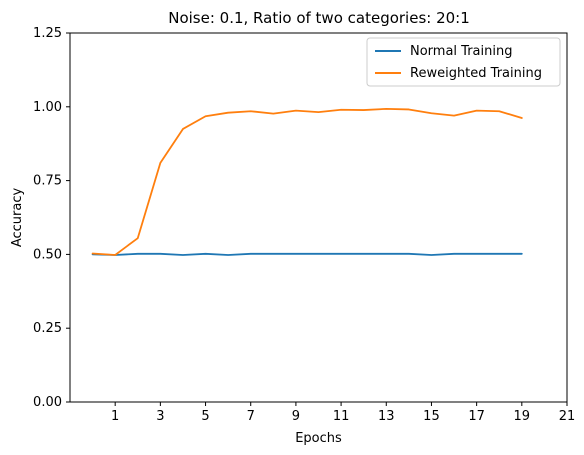 This screenshot has width=584, height=455. I want to click on x-tick-label: 7, so click(251, 416).